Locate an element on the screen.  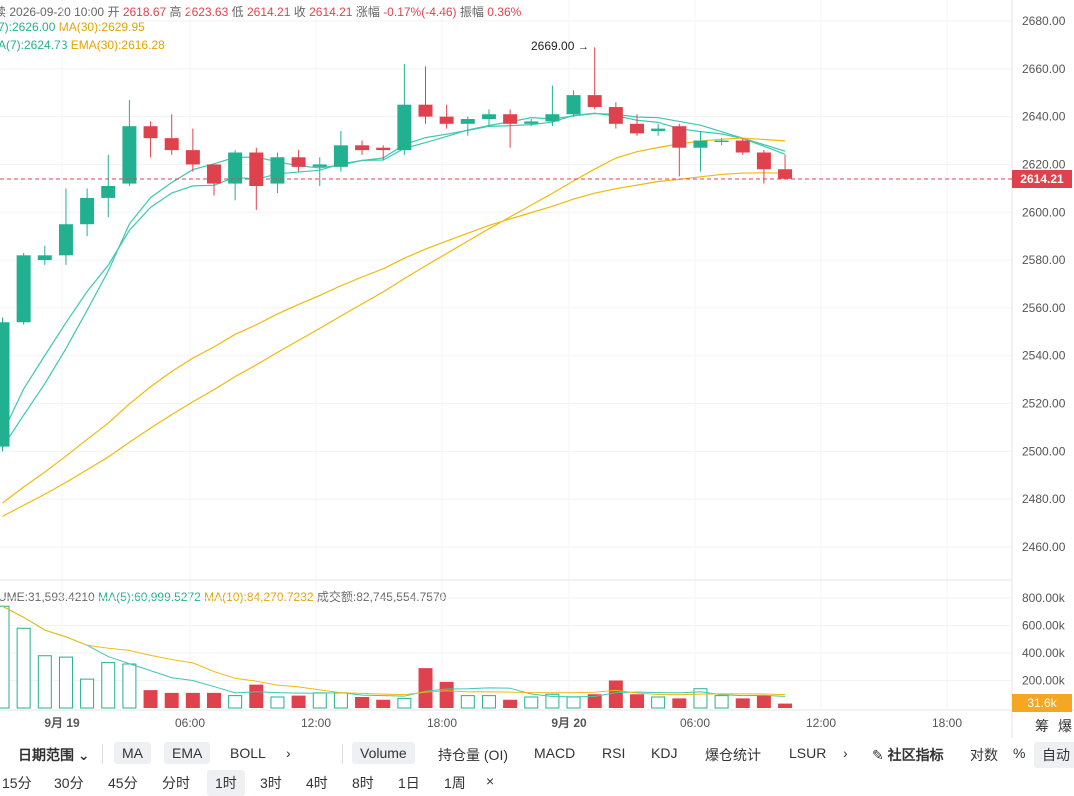
community-indicators-button: ✎ 社区指标 is located at coordinates (908, 755).